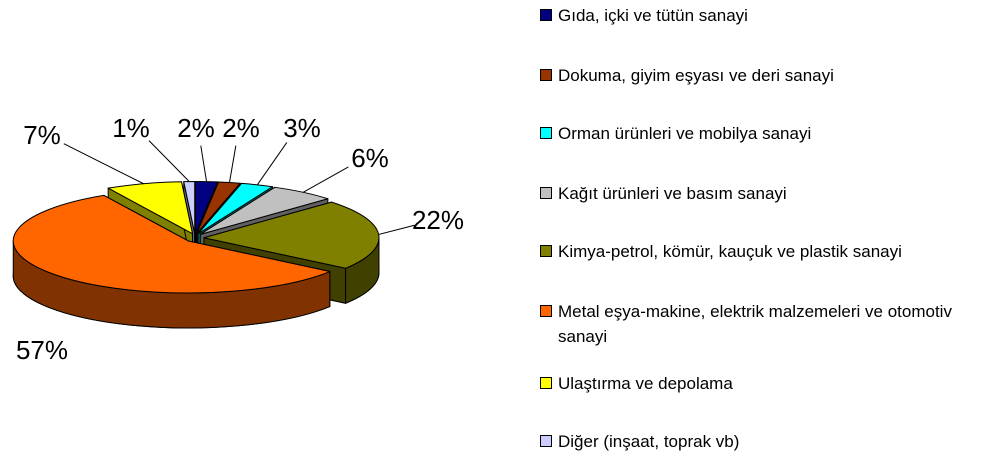  What do you see at coordinates (131, 128) in the screenshot?
I see `data-label: 1%` at bounding box center [131, 128].